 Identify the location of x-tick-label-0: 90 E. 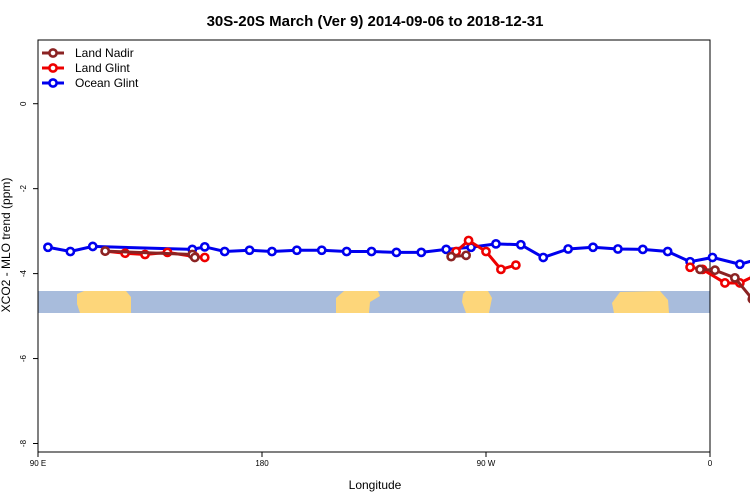
(38, 463).